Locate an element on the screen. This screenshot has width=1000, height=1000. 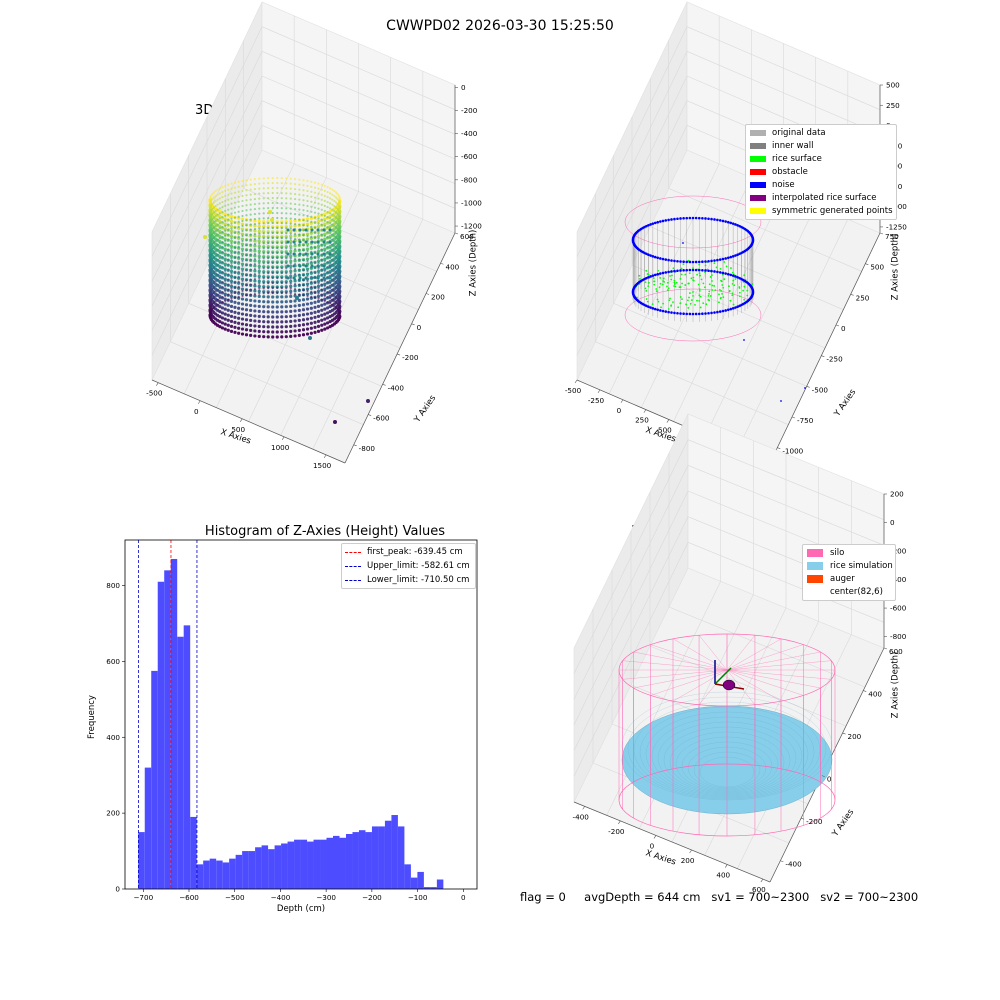
sim-legend-item: silo is located at coordinates (825, 553).